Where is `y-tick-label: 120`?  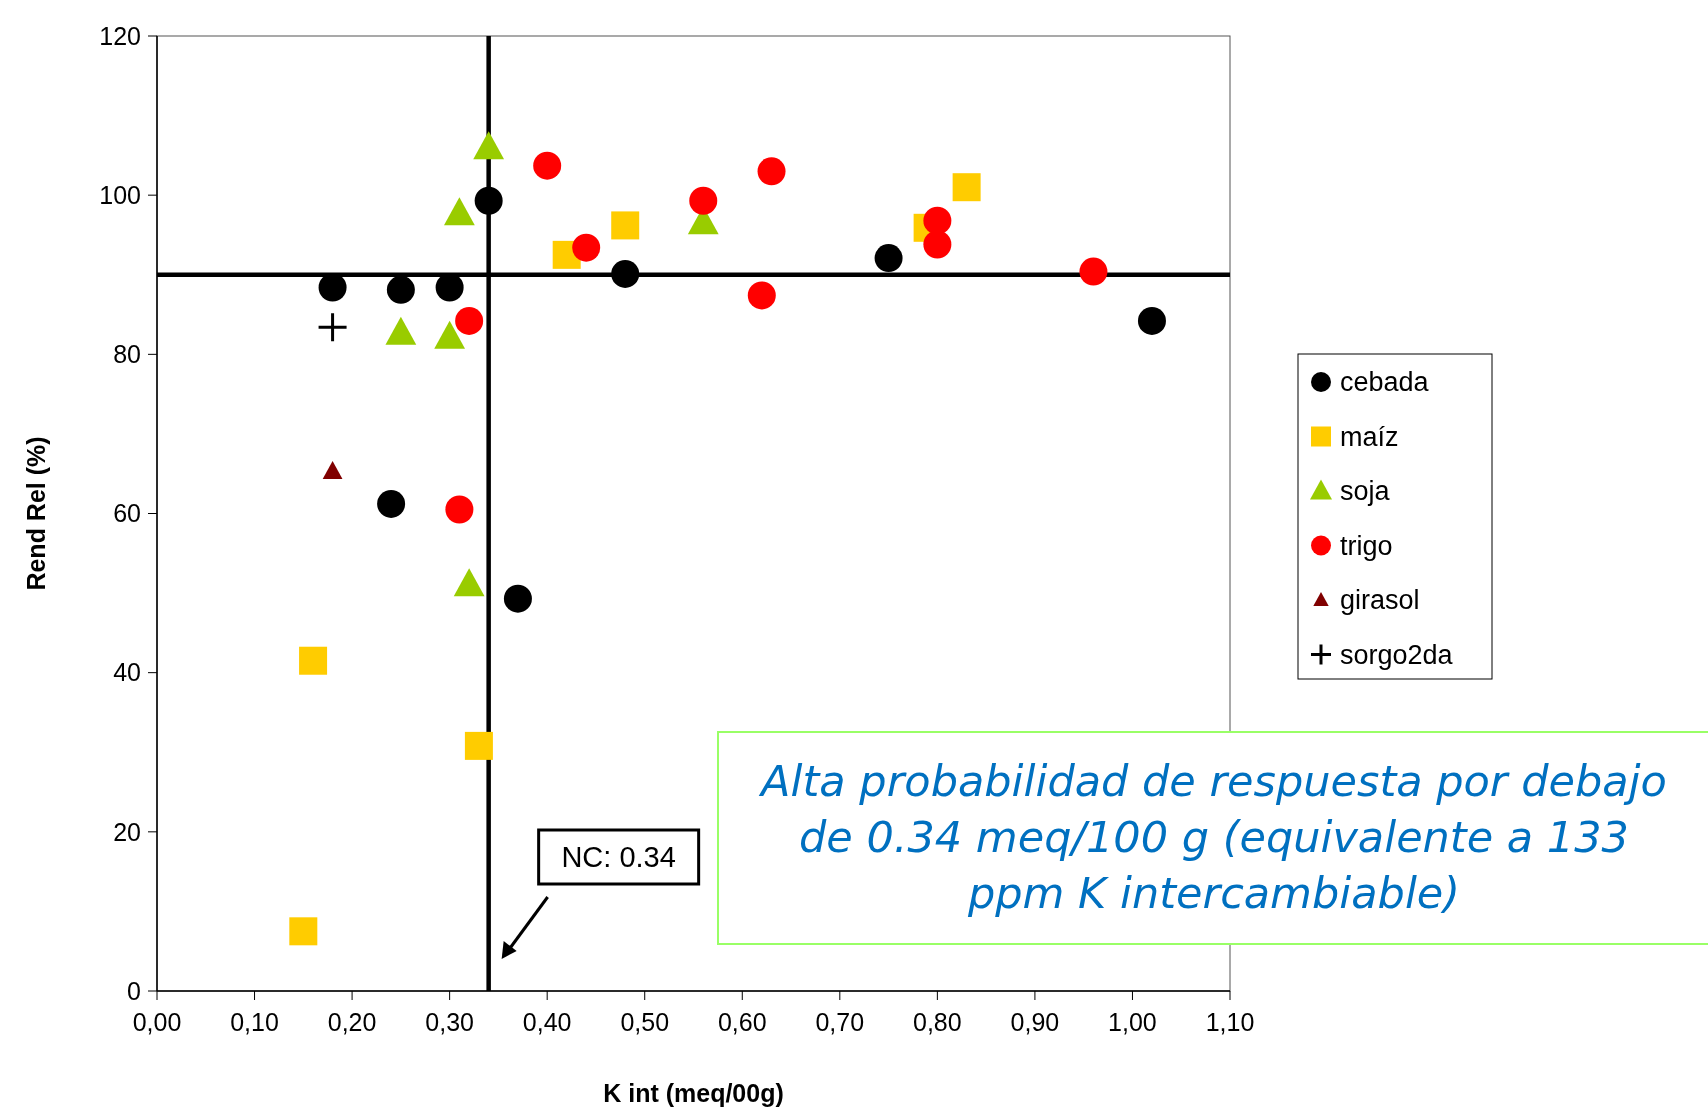
y-tick-label: 120 is located at coordinates (120, 35).